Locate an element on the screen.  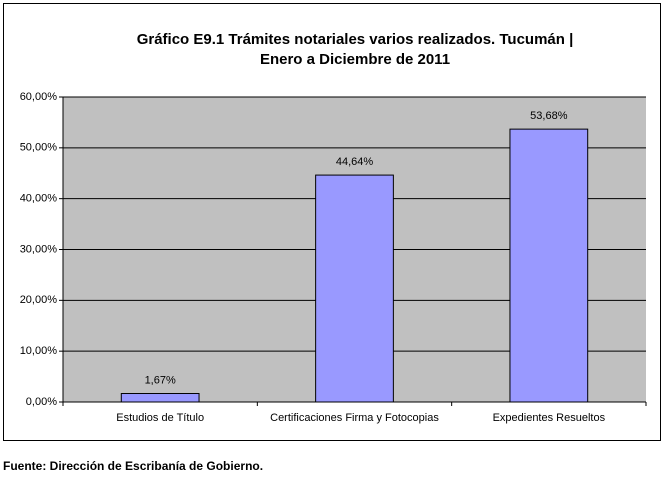
chart-title: Enero a Diciembre de 2011 is located at coordinates (355, 59).